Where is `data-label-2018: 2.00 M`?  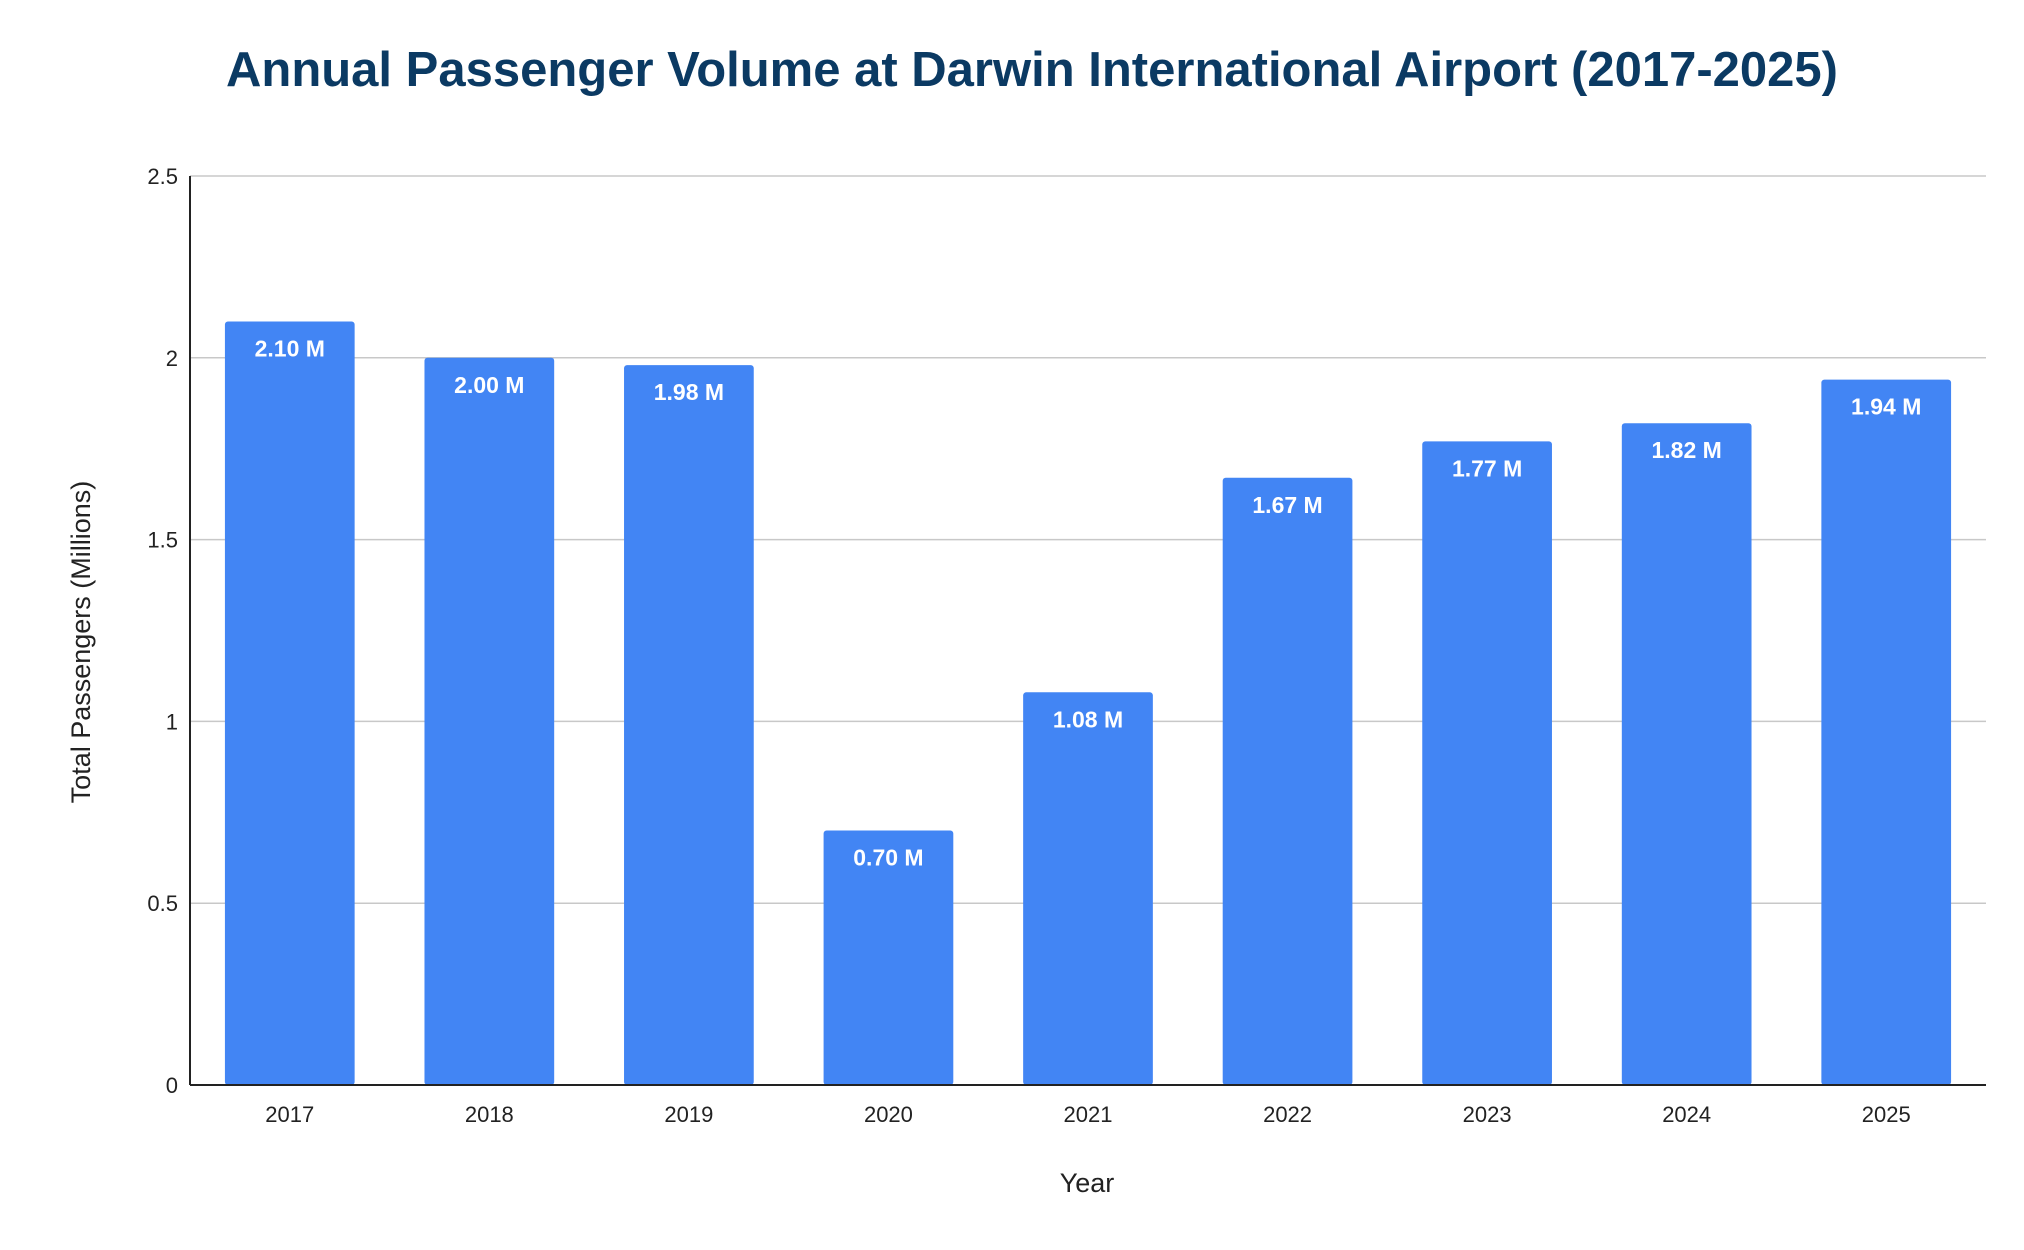
data-label-2018: 2.00 M is located at coordinates (489, 385).